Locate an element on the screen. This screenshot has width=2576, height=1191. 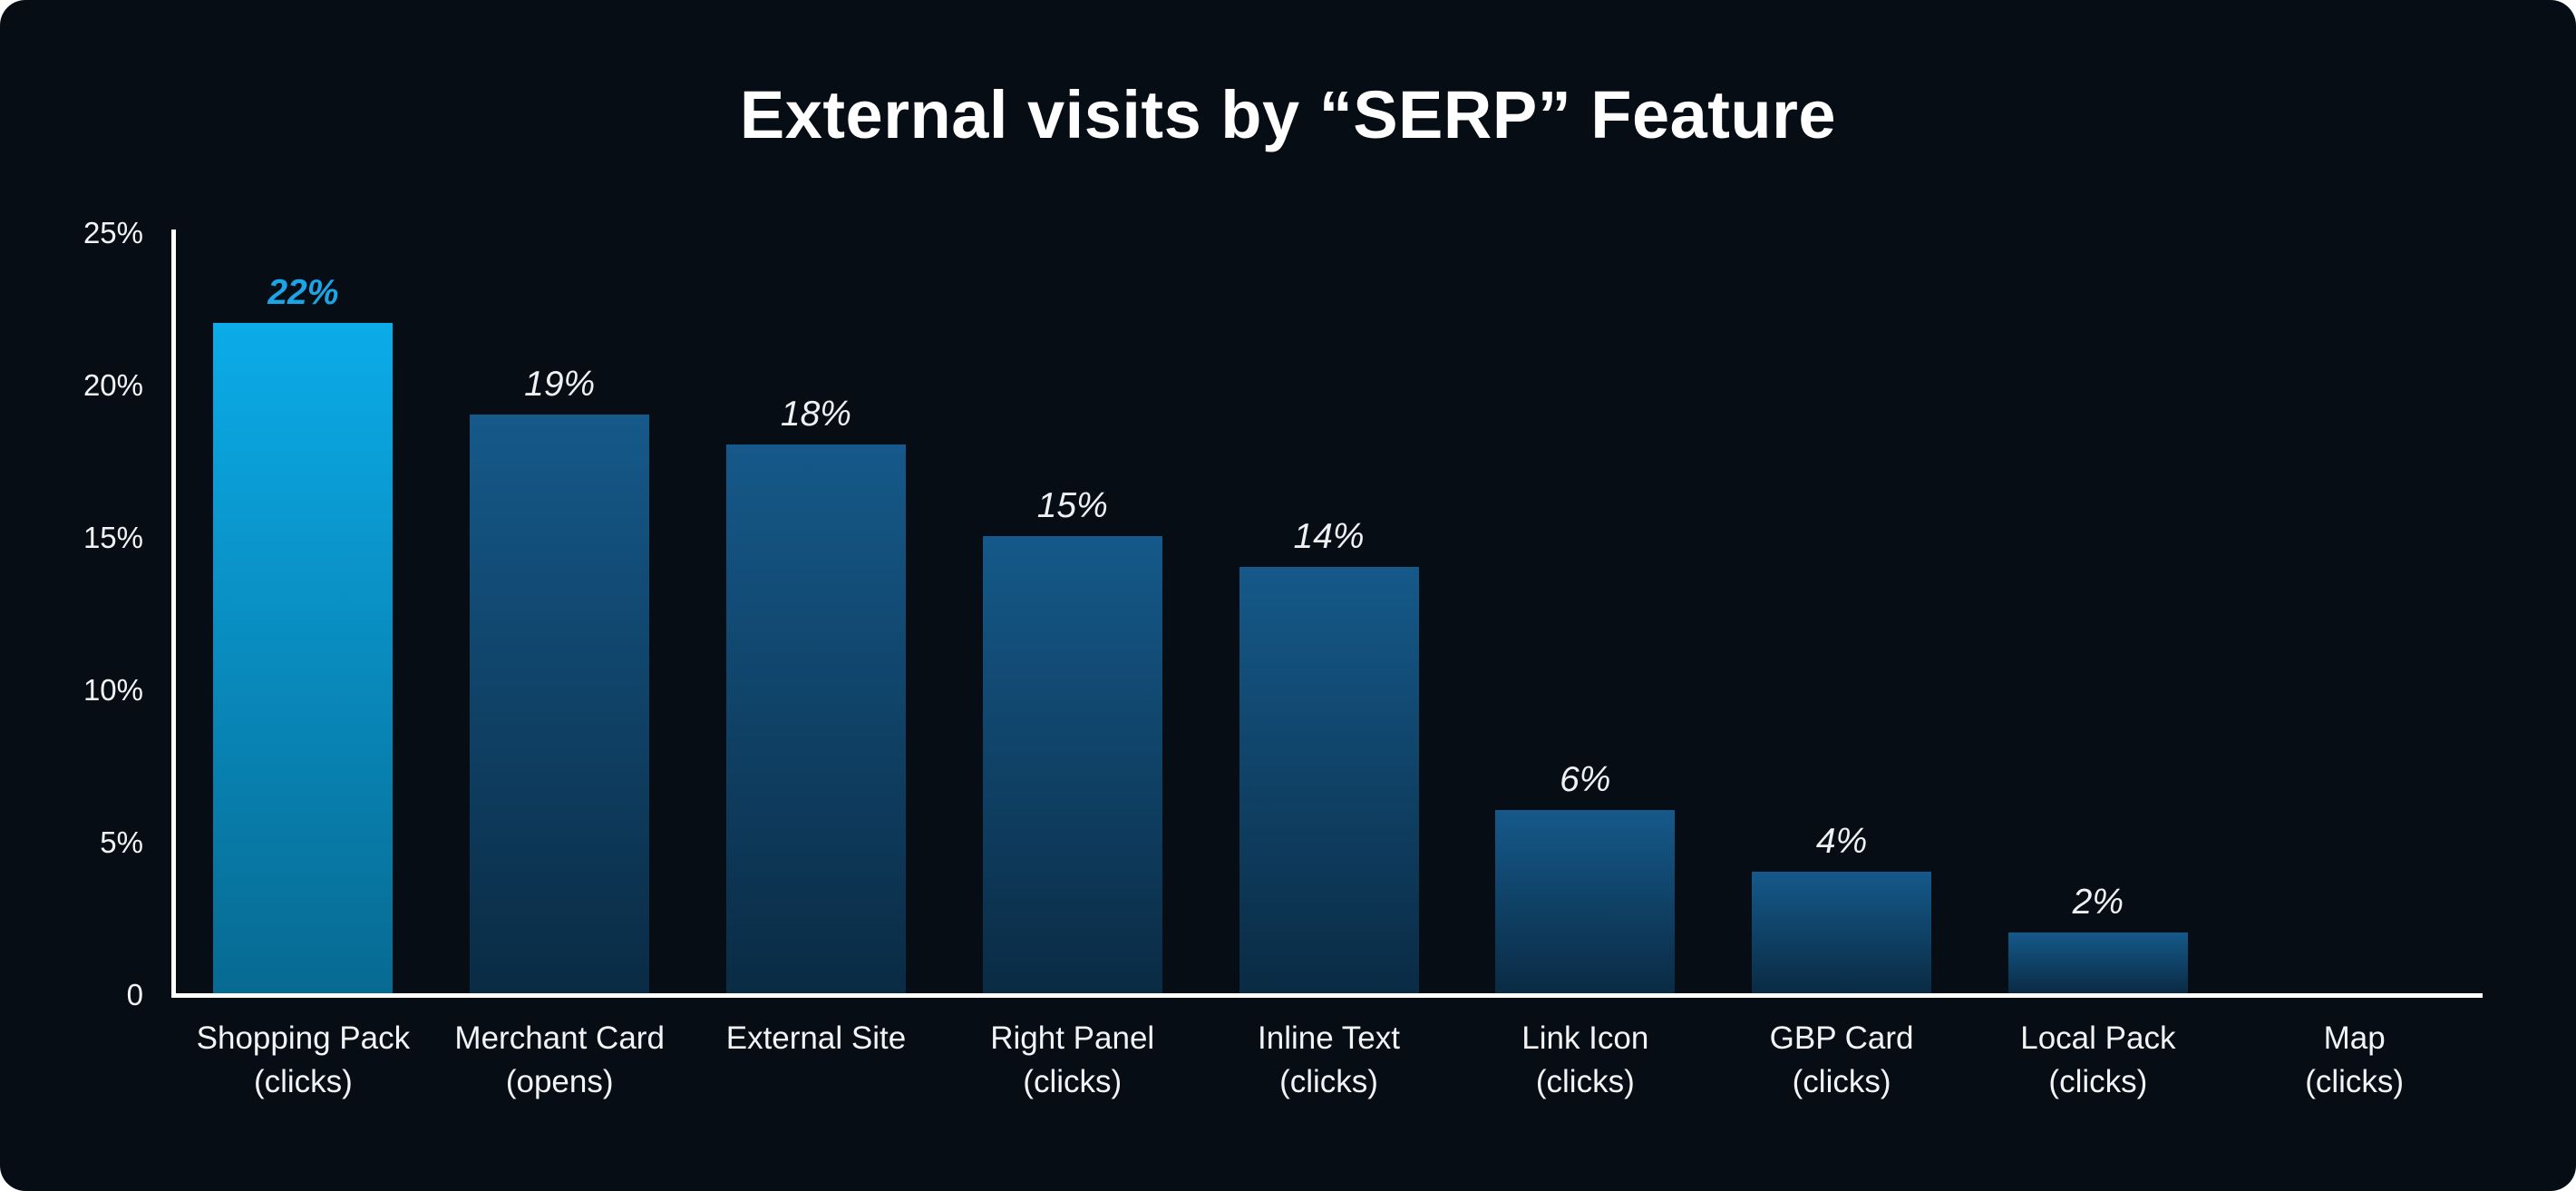
y-tick-label: 10% is located at coordinates (113, 690).